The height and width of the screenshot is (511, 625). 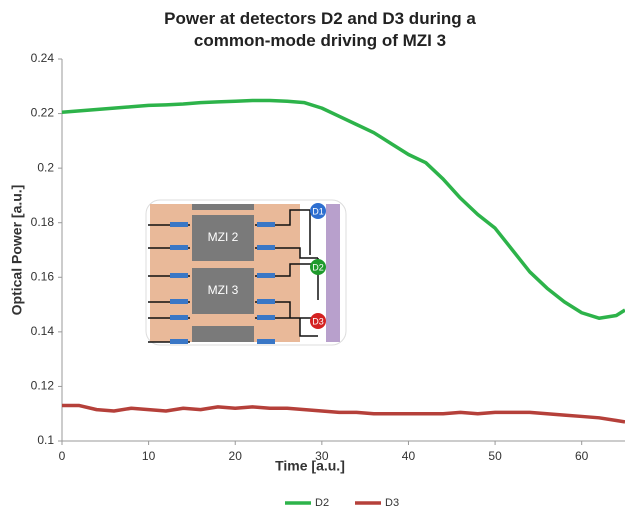 What do you see at coordinates (45, 440) in the screenshot?
I see `y-tick-label: 0.1` at bounding box center [45, 440].